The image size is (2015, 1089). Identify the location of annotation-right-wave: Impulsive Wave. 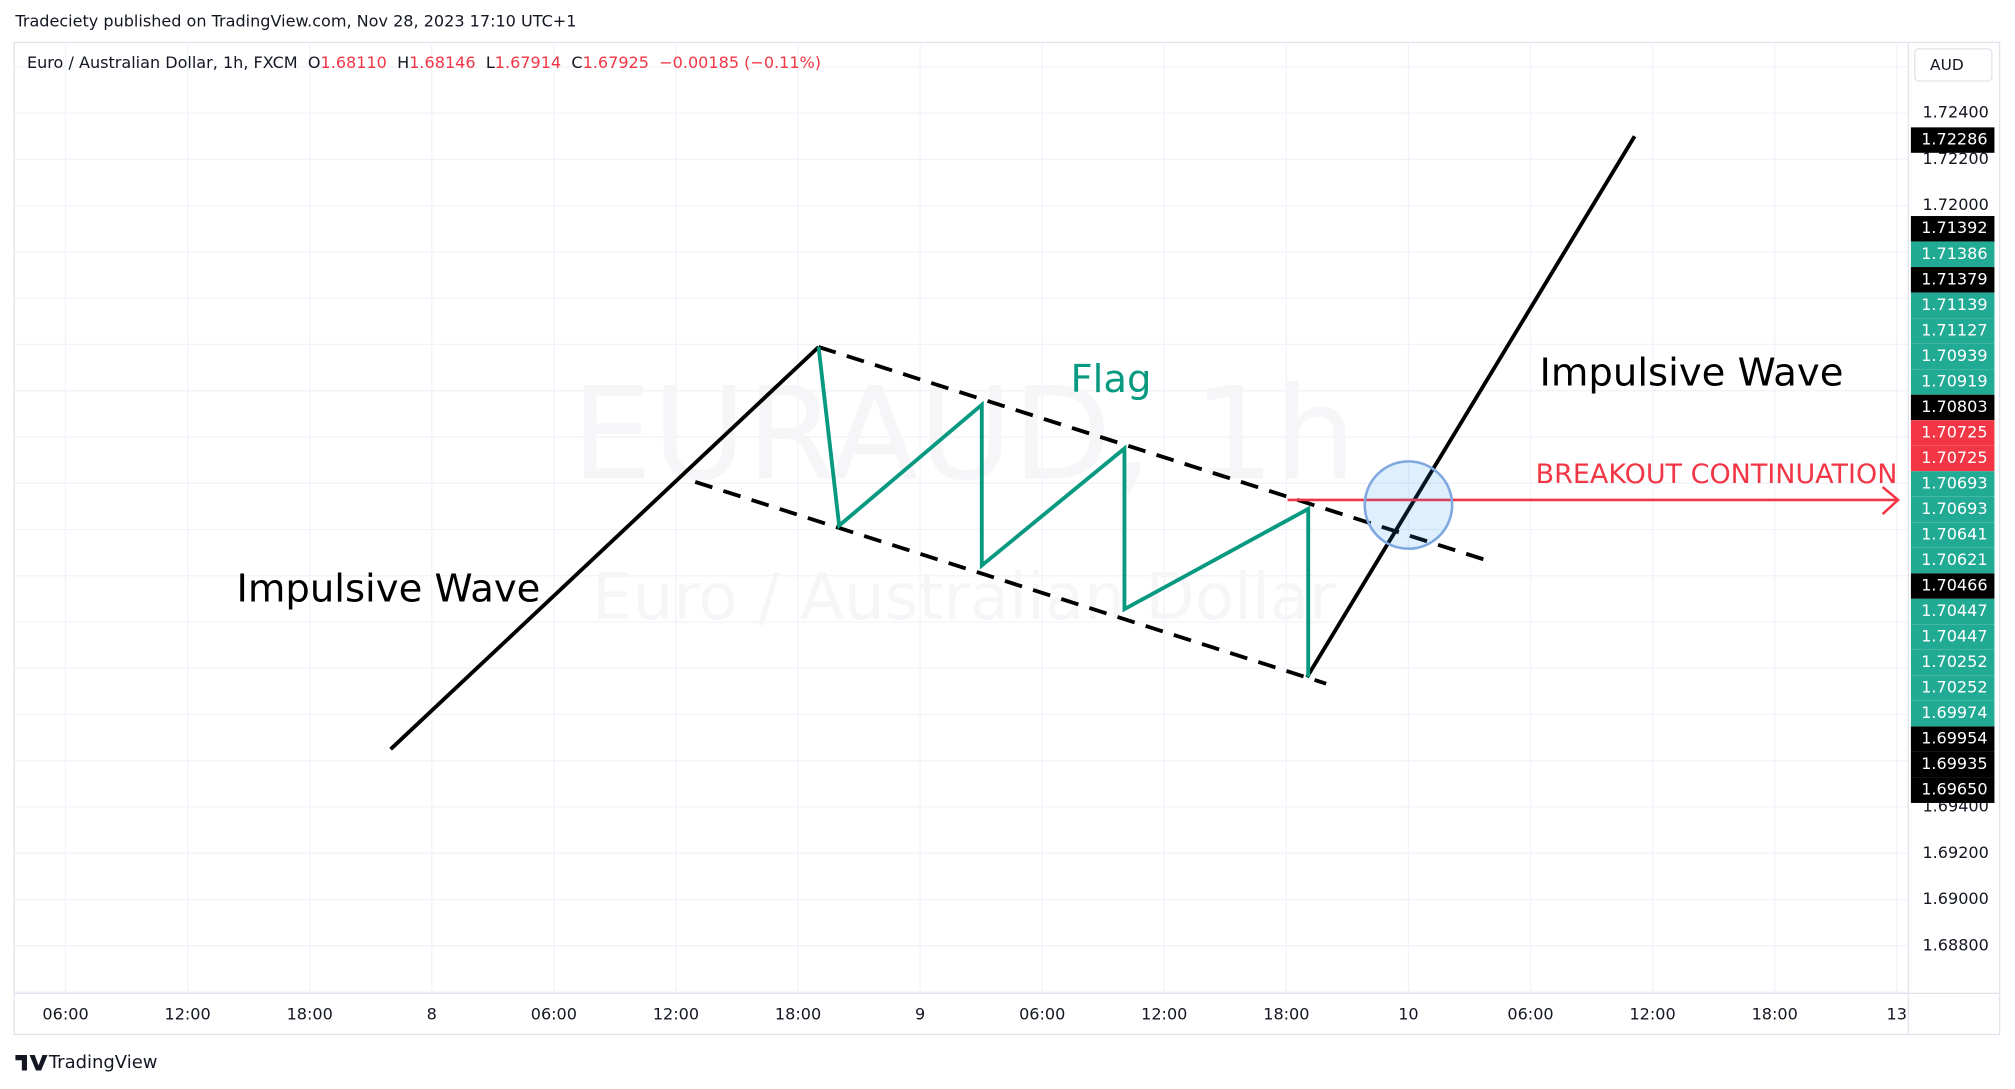
(1692, 373).